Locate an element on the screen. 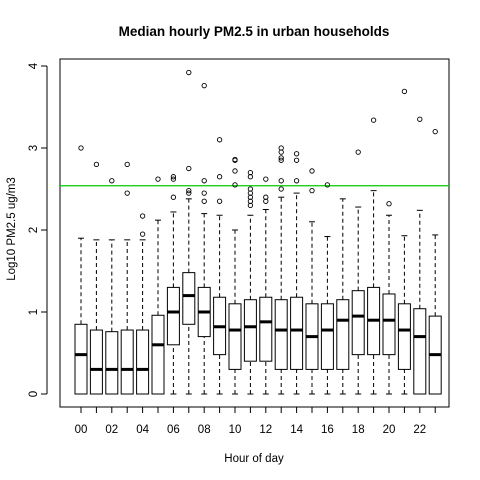  x-tick-label: 02 is located at coordinates (111, 430).